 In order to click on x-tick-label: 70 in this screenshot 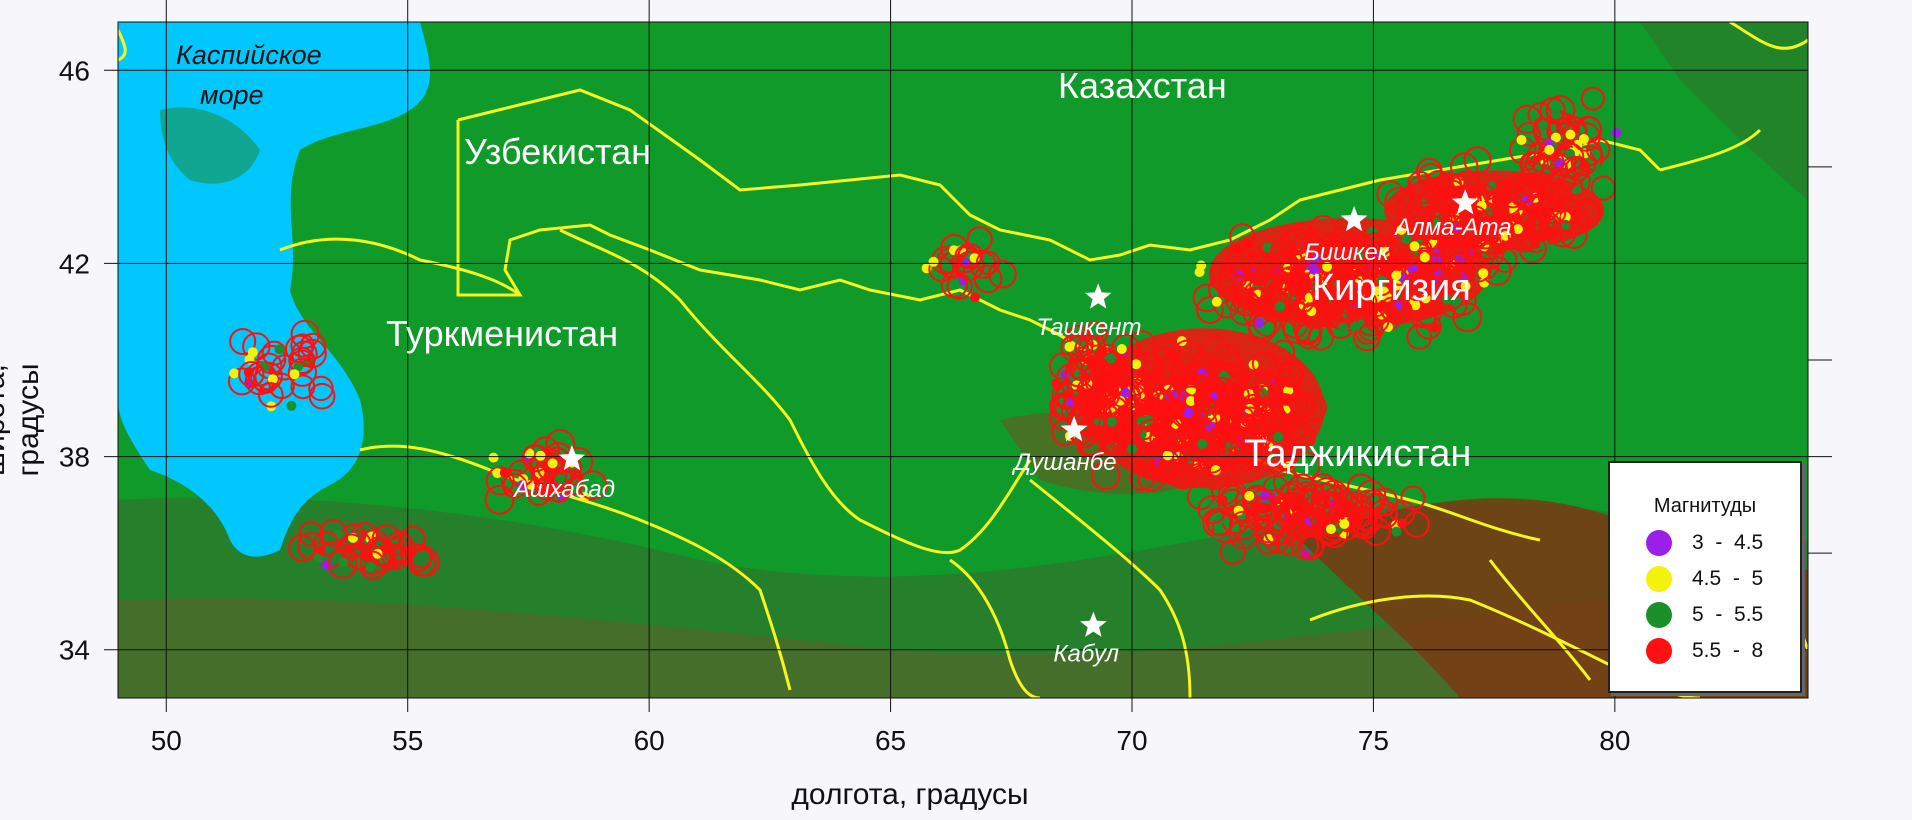, I will do `click(1131, 740)`.